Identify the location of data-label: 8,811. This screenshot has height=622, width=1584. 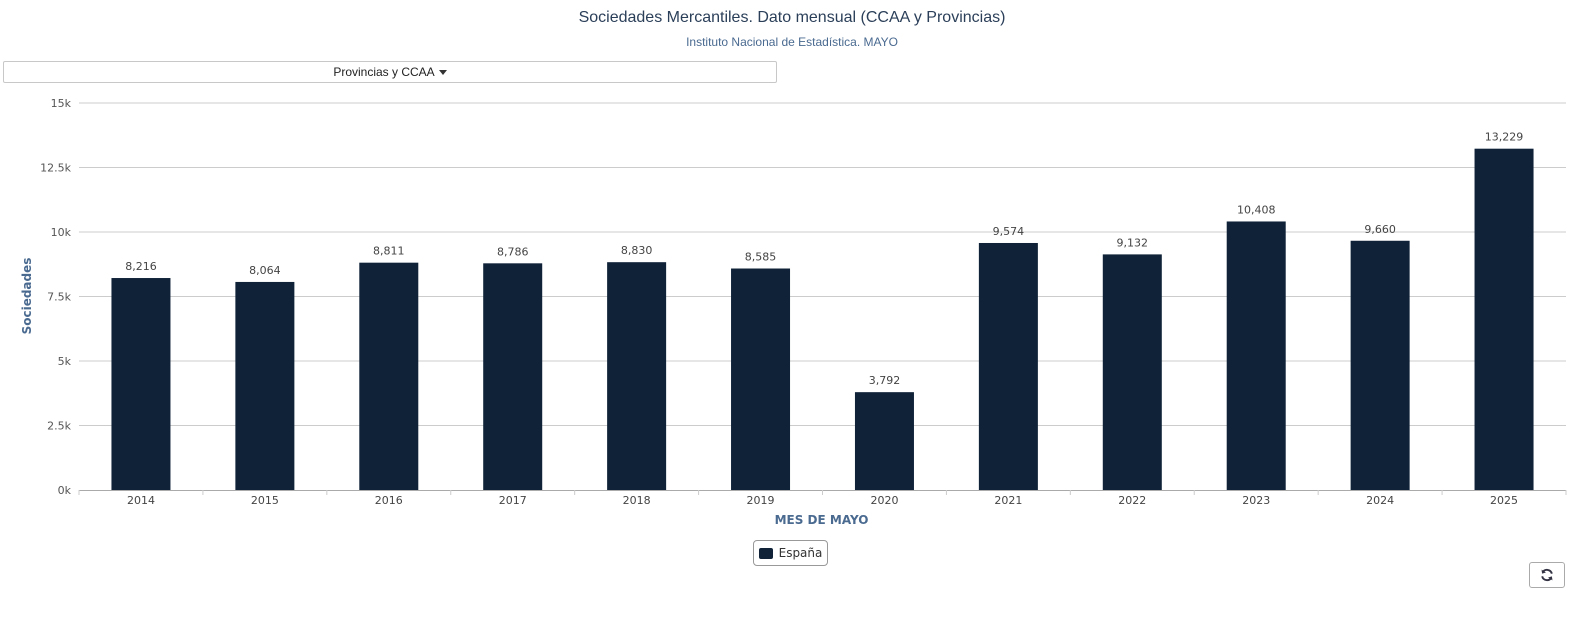
(389, 251).